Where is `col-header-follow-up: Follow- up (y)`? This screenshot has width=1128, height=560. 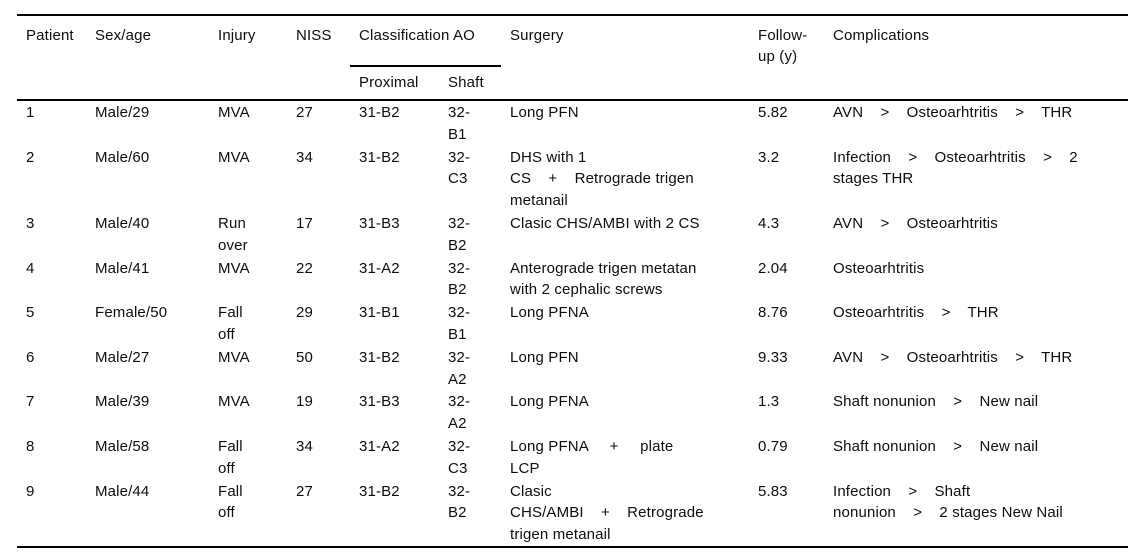 col-header-follow-up: Follow- up (y) is located at coordinates (783, 46).